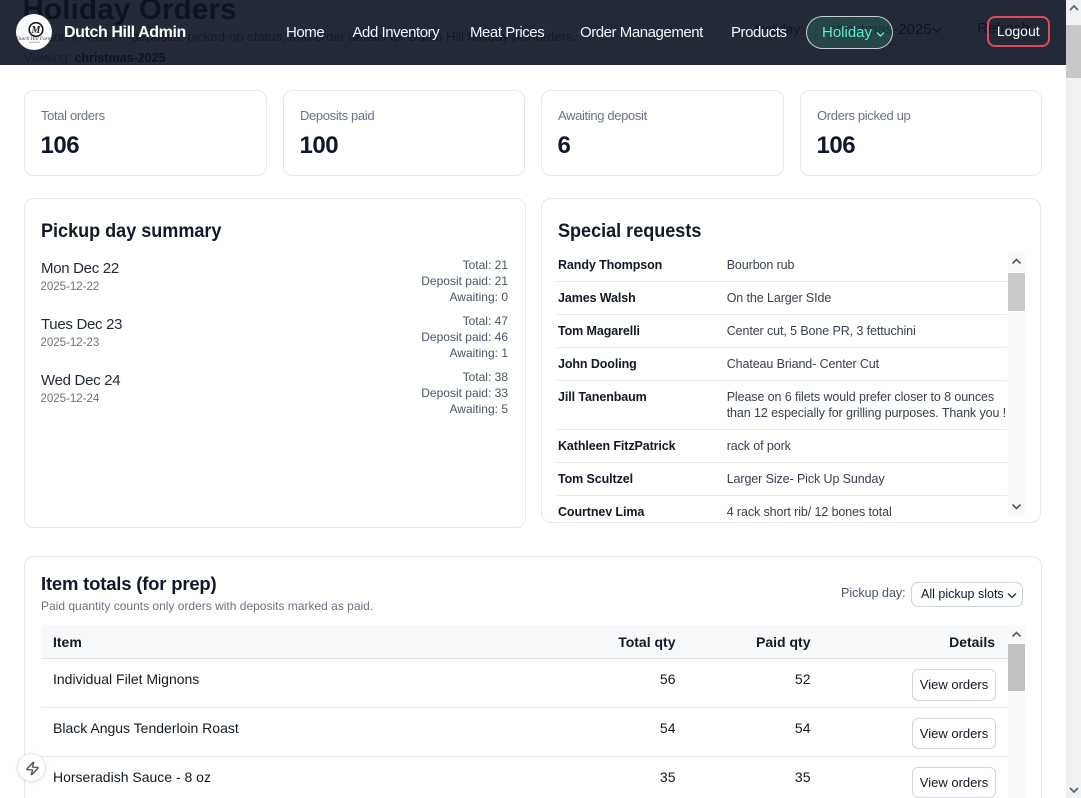  What do you see at coordinates (34, 39) in the screenshot?
I see `svg-text: Dutch Hill Farm` at bounding box center [34, 39].